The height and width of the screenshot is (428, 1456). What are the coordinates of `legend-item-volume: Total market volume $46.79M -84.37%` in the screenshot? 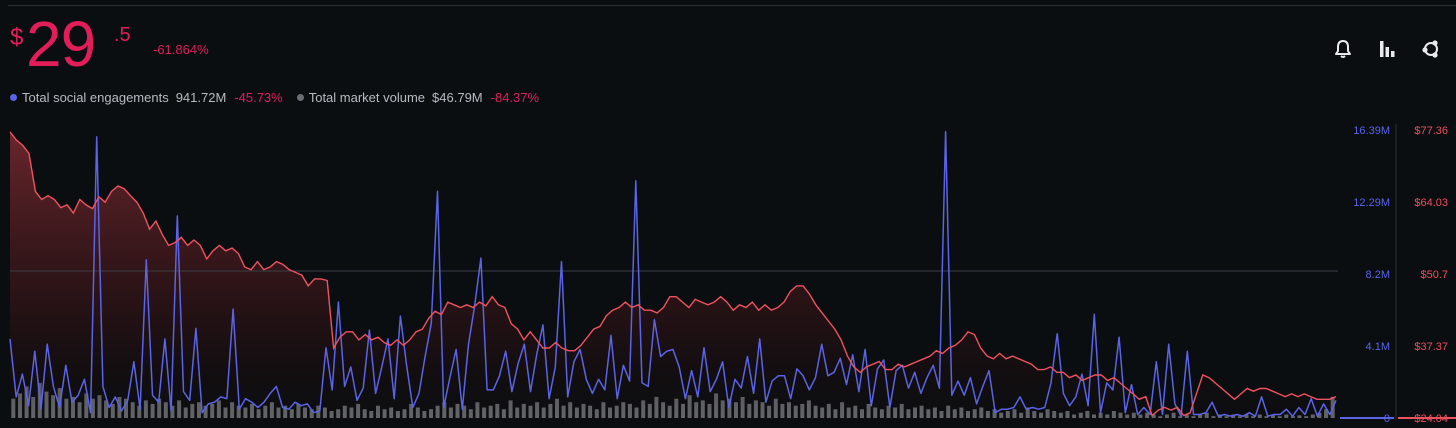 It's located at (418, 97).